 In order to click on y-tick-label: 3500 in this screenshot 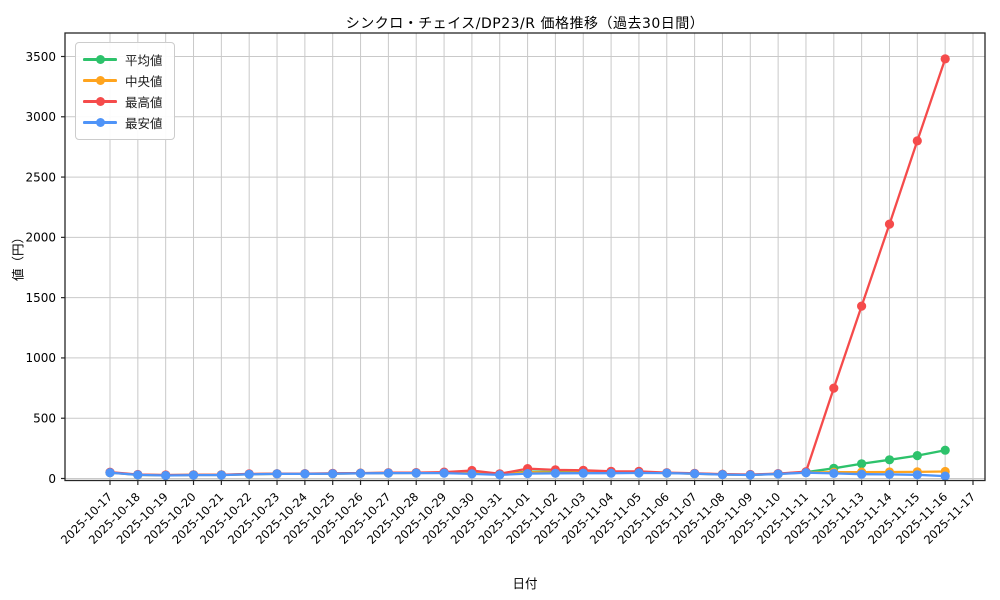, I will do `click(40, 57)`.